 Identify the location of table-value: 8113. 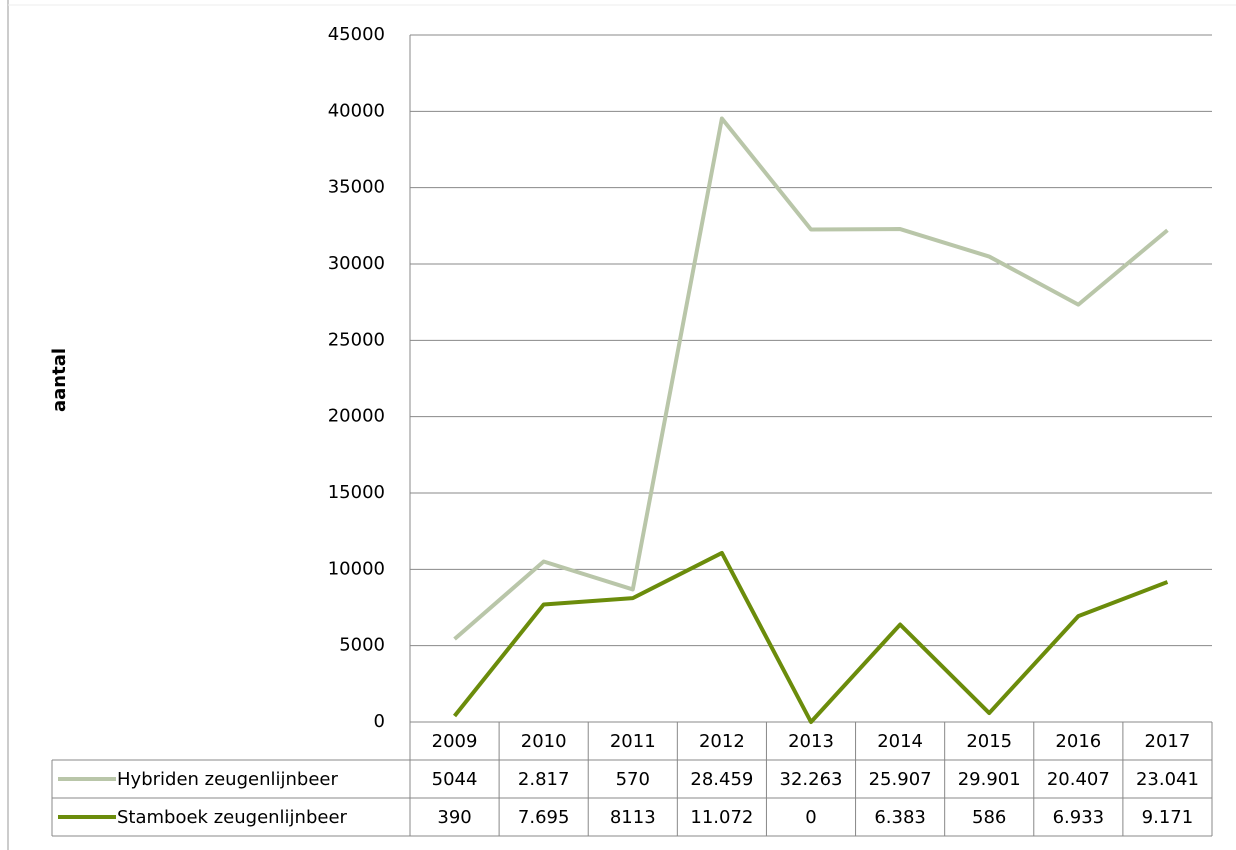
(633, 817).